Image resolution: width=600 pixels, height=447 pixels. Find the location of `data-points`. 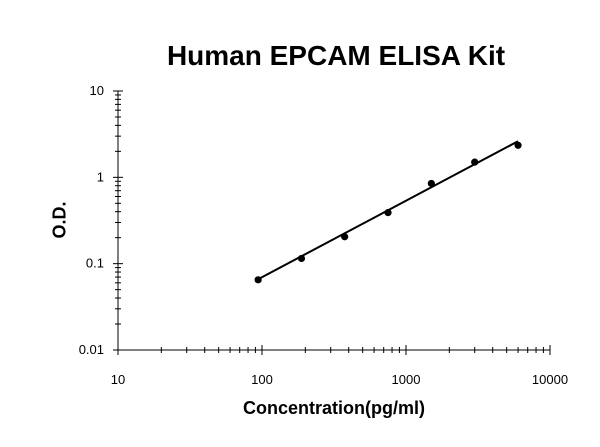

data-points is located at coordinates (388, 212).